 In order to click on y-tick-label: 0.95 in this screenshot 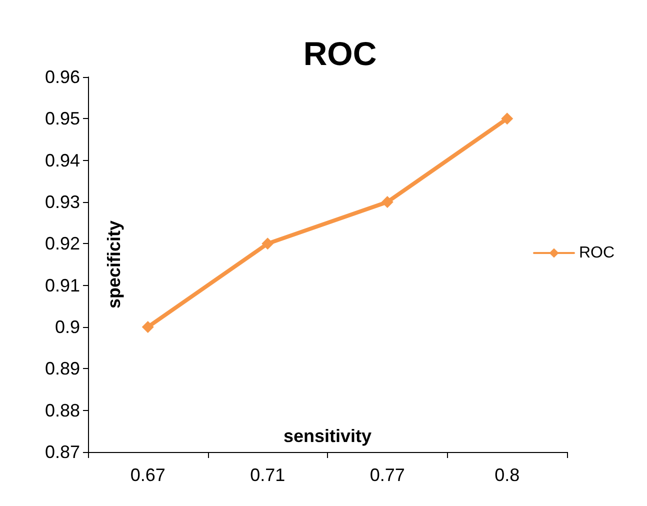, I will do `click(62, 118)`.